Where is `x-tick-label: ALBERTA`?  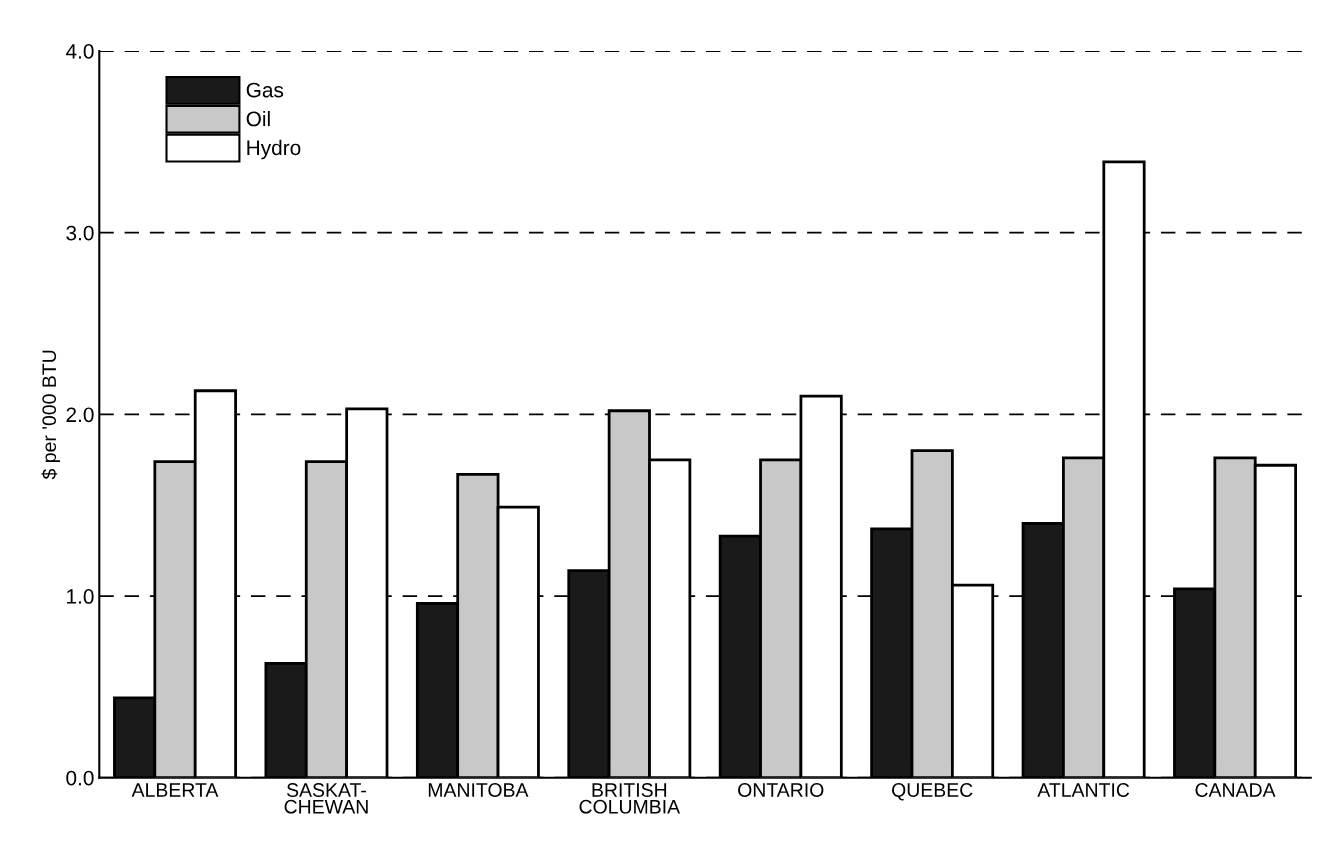 x-tick-label: ALBERTA is located at coordinates (175, 790).